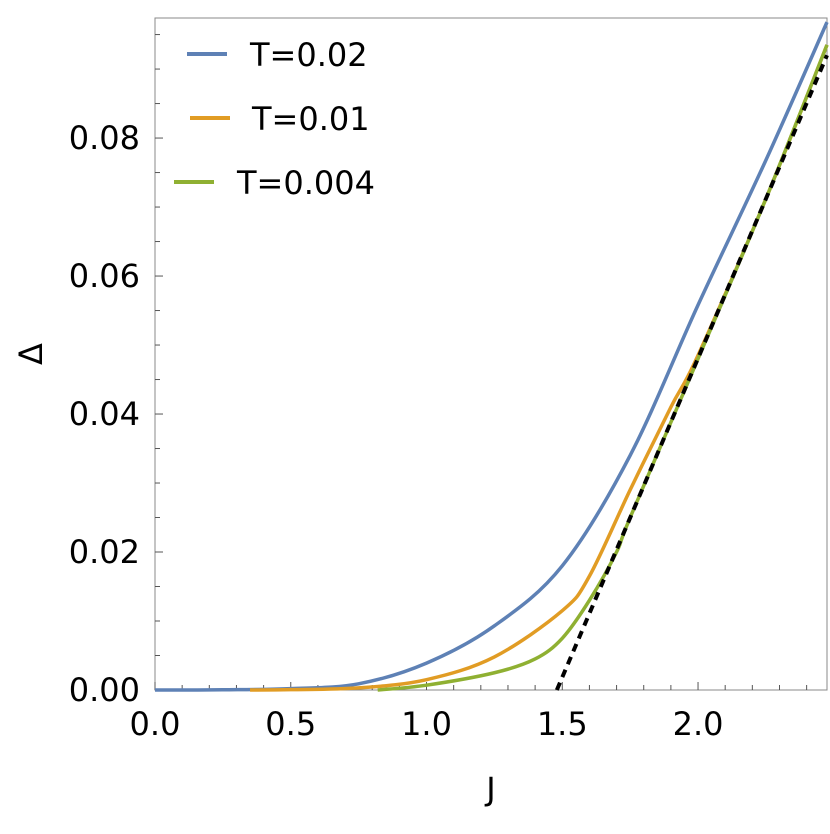 The width and height of the screenshot is (830, 834). Describe the element at coordinates (308, 55) in the screenshot. I see `legend-label-0: T=0.02` at that location.